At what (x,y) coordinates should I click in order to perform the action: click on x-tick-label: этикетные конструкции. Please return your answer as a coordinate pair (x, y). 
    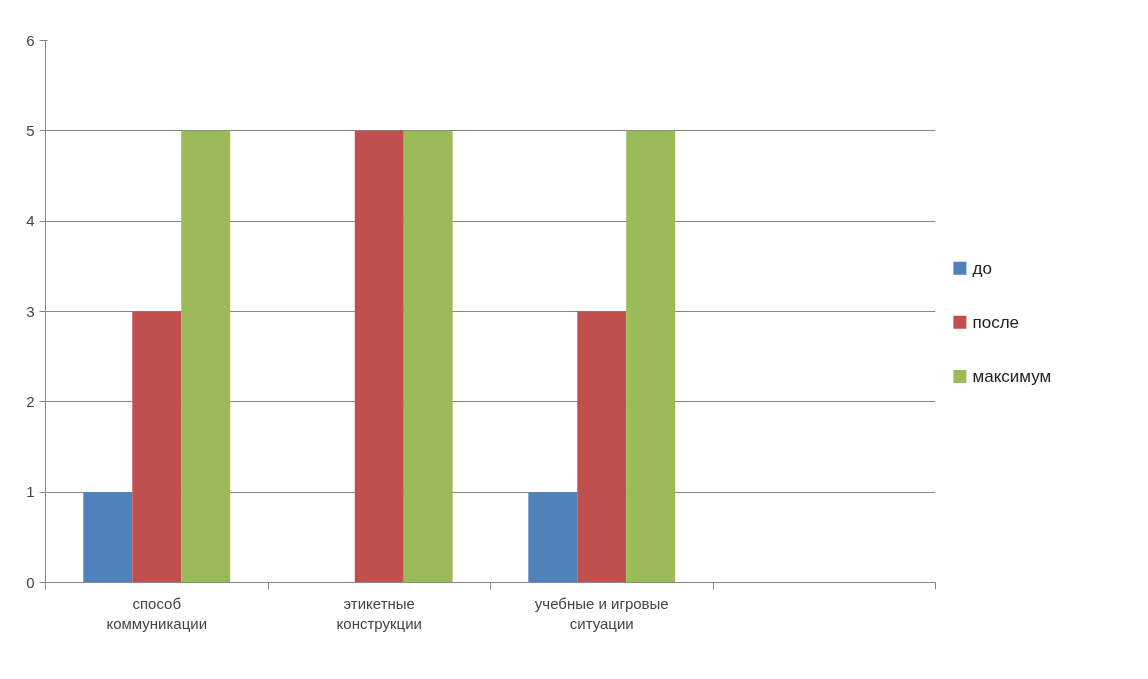
    Looking at the image, I should click on (379, 613).